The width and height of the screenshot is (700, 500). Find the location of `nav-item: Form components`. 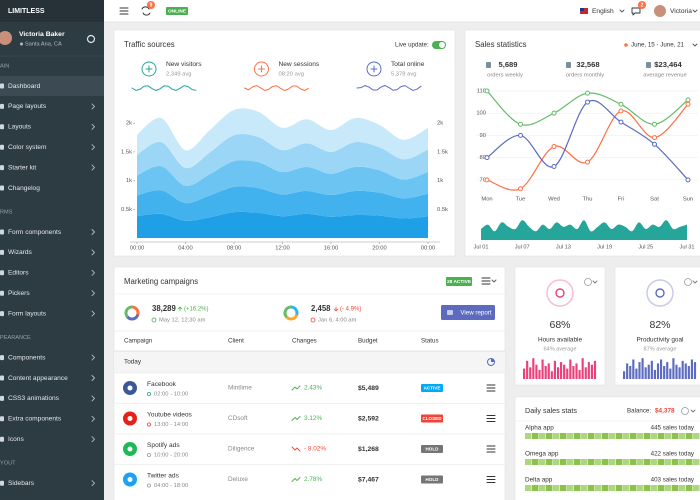

nav-item: Form components is located at coordinates (35, 232).